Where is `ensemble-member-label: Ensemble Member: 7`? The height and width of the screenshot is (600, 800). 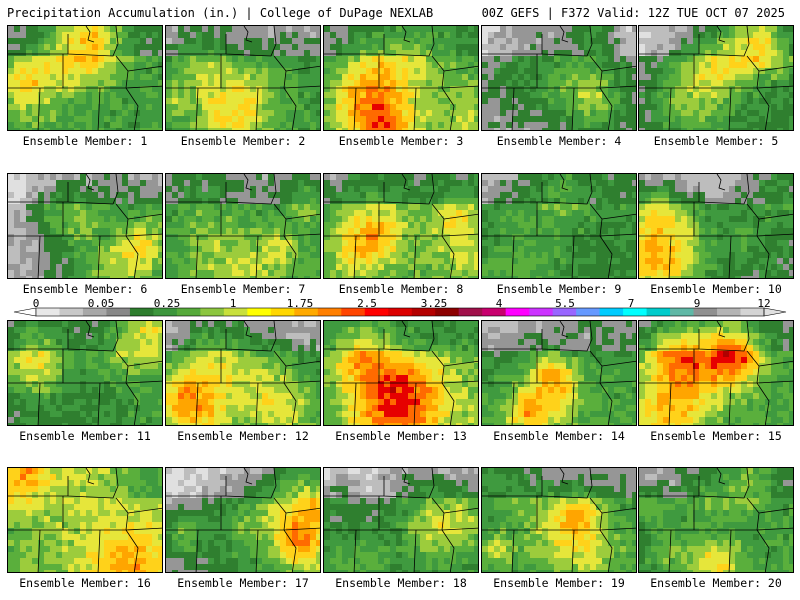 ensemble-member-label: Ensemble Member: 7 is located at coordinates (243, 289).